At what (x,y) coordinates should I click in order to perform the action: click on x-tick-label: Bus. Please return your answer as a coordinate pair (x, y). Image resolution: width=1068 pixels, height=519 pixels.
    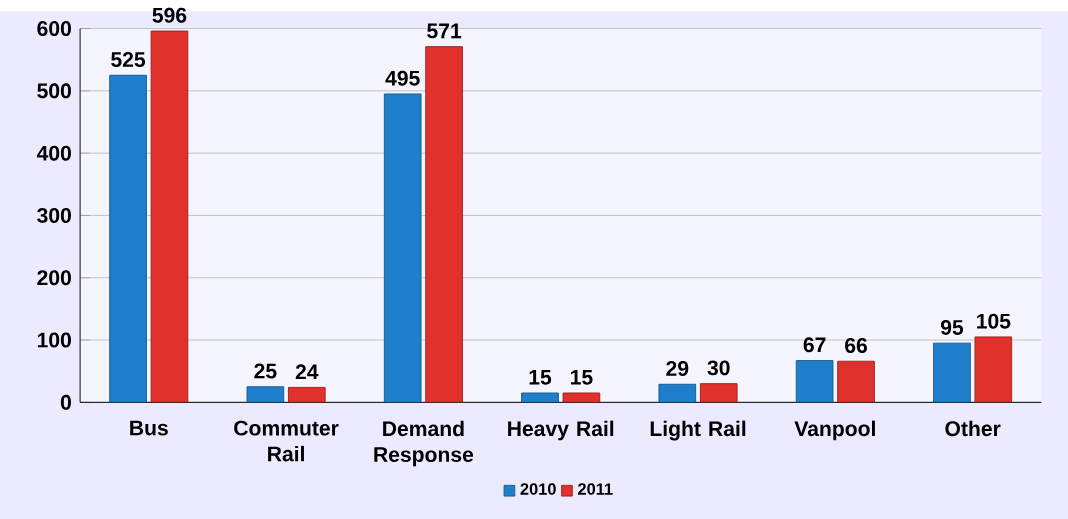
    Looking at the image, I should click on (149, 428).